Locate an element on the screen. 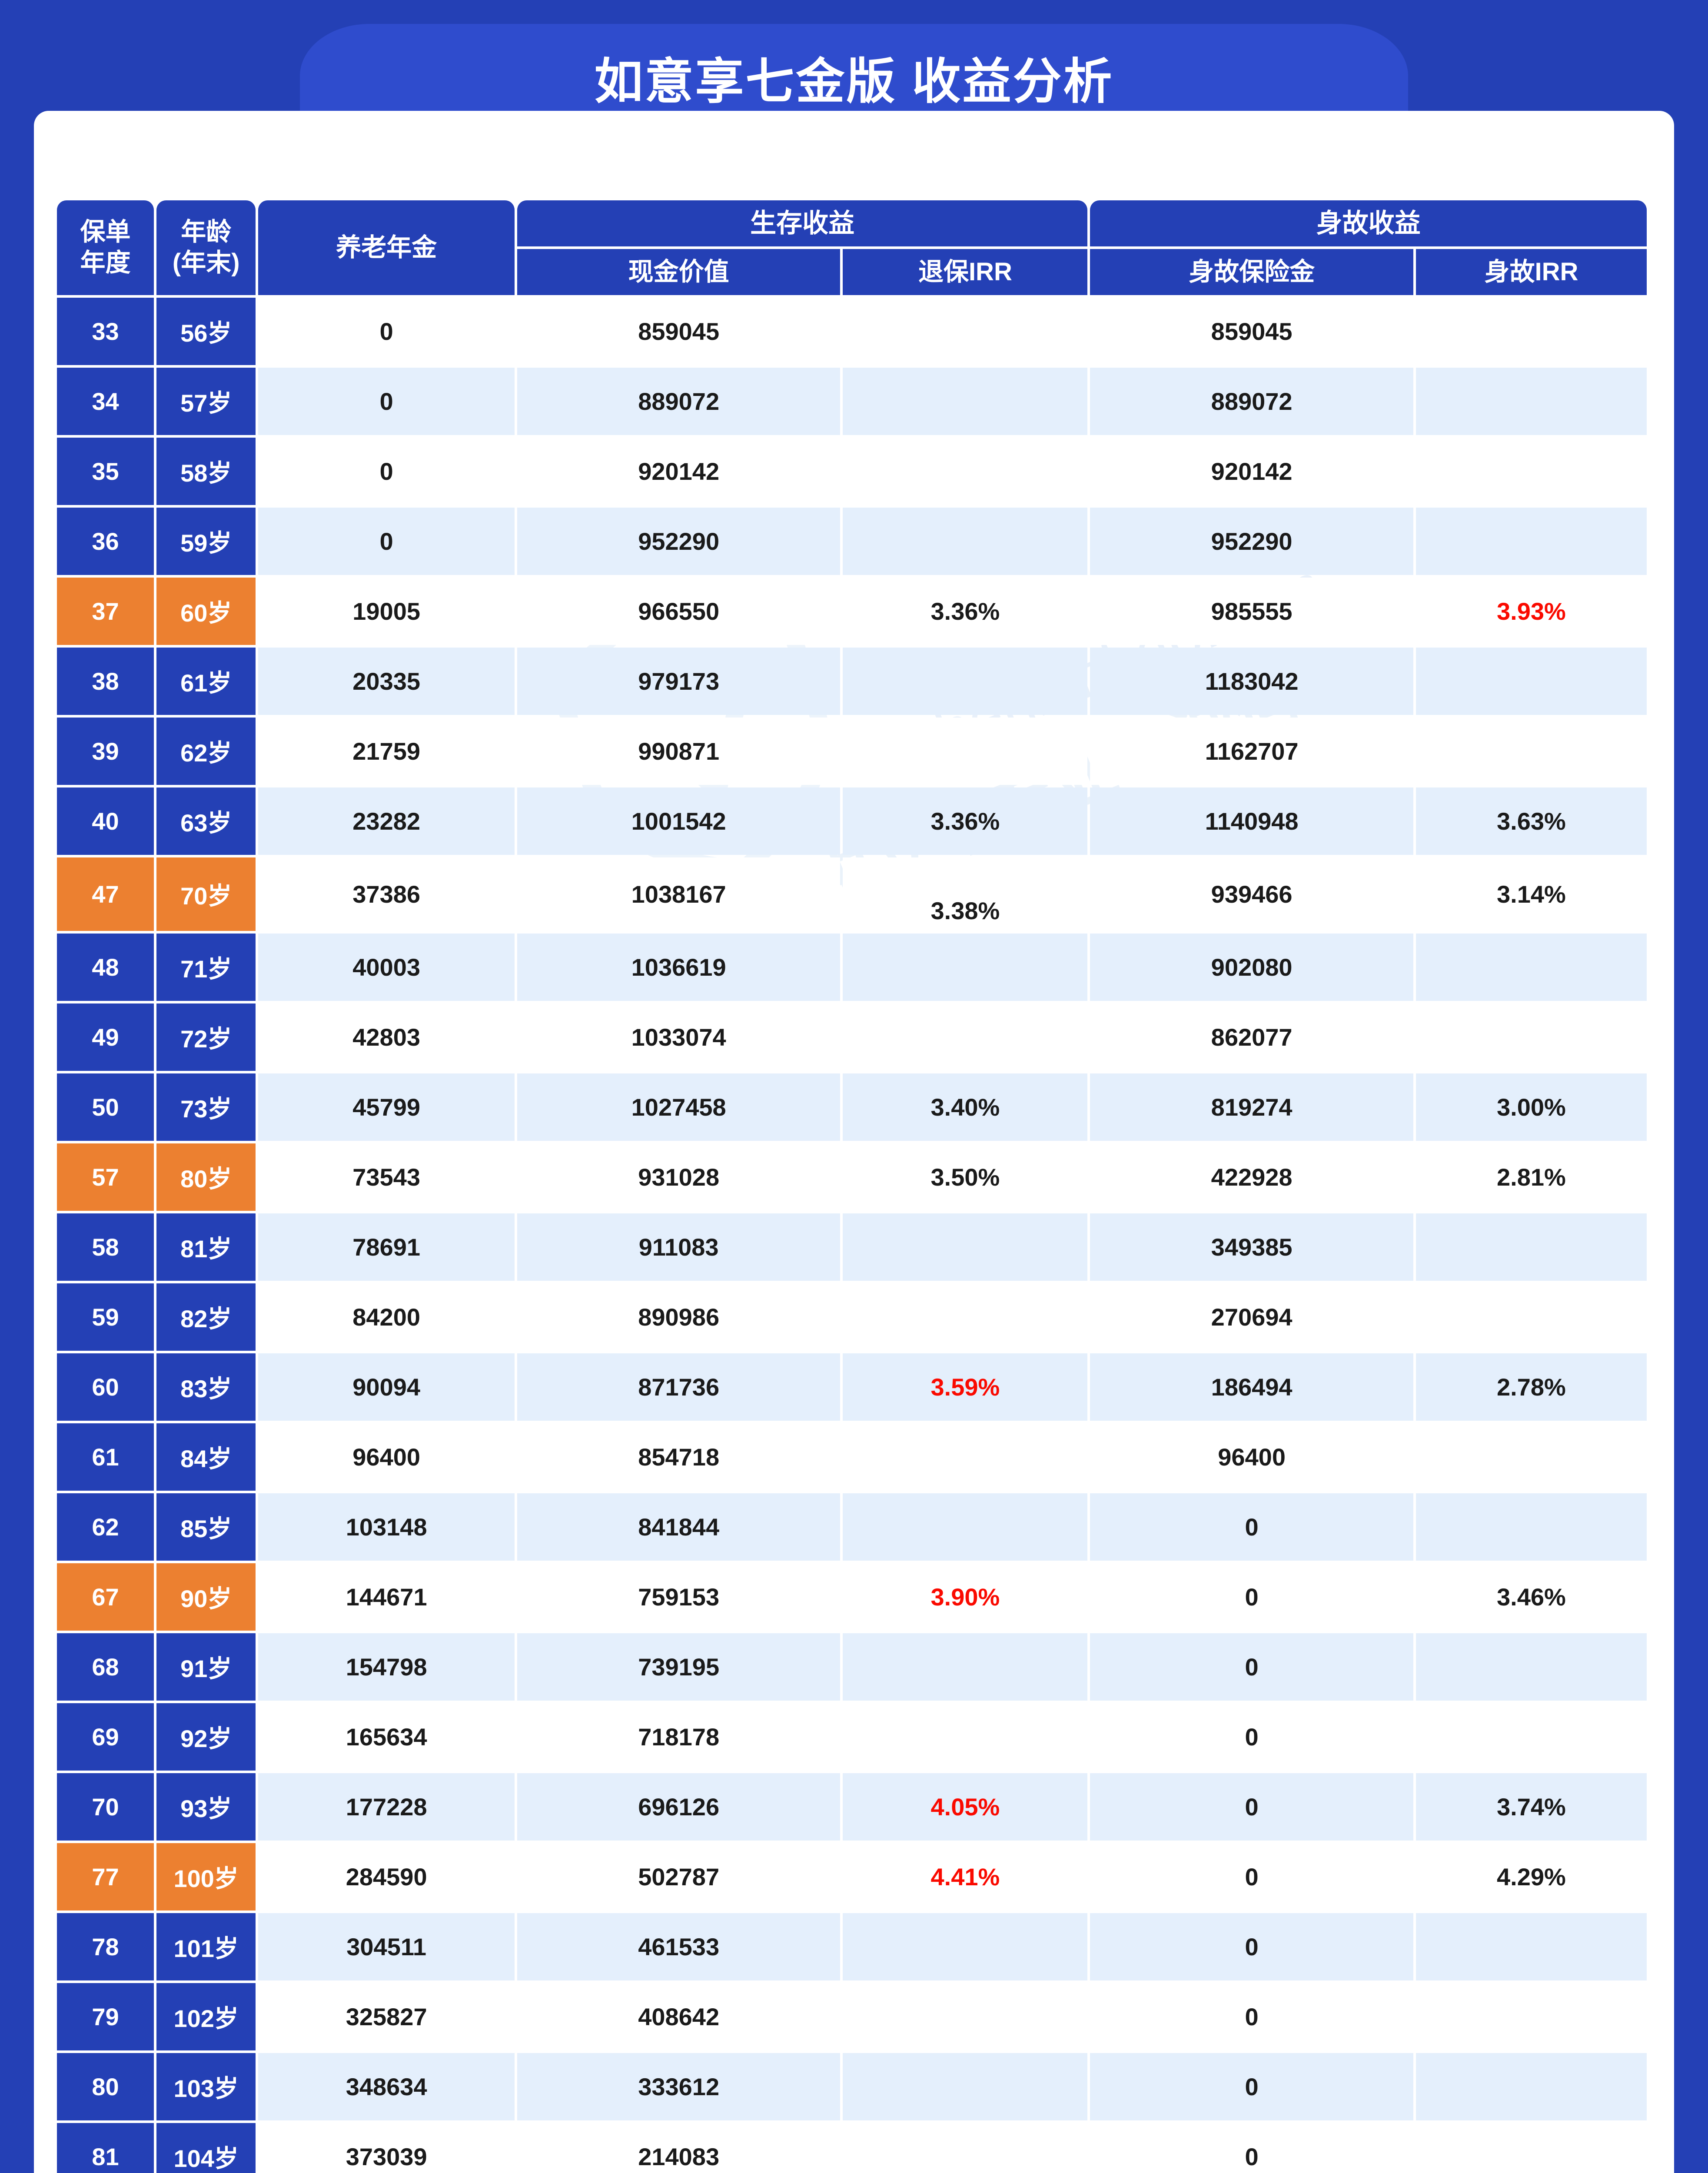  cell-policy-year: 61 is located at coordinates (105, 1457).